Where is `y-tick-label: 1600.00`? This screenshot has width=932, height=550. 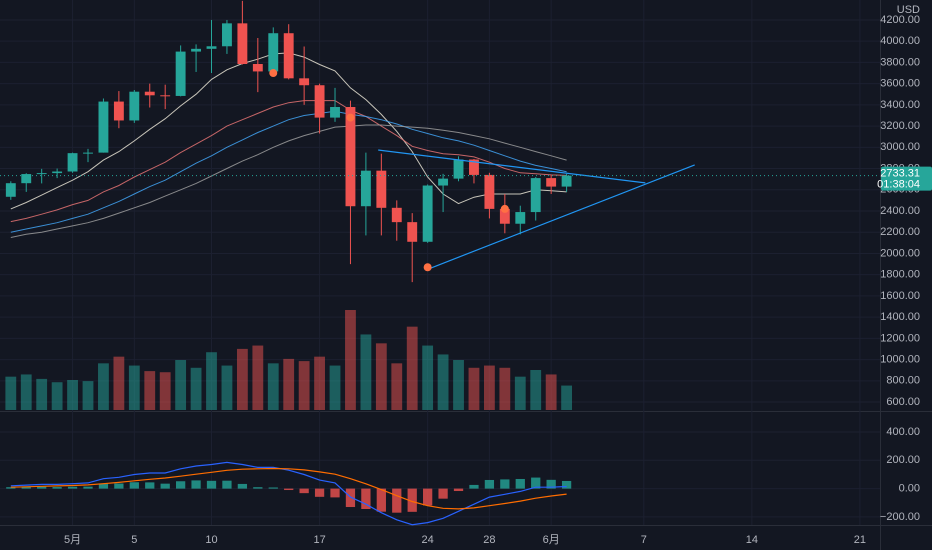 y-tick-label: 1600.00 is located at coordinates (900, 296).